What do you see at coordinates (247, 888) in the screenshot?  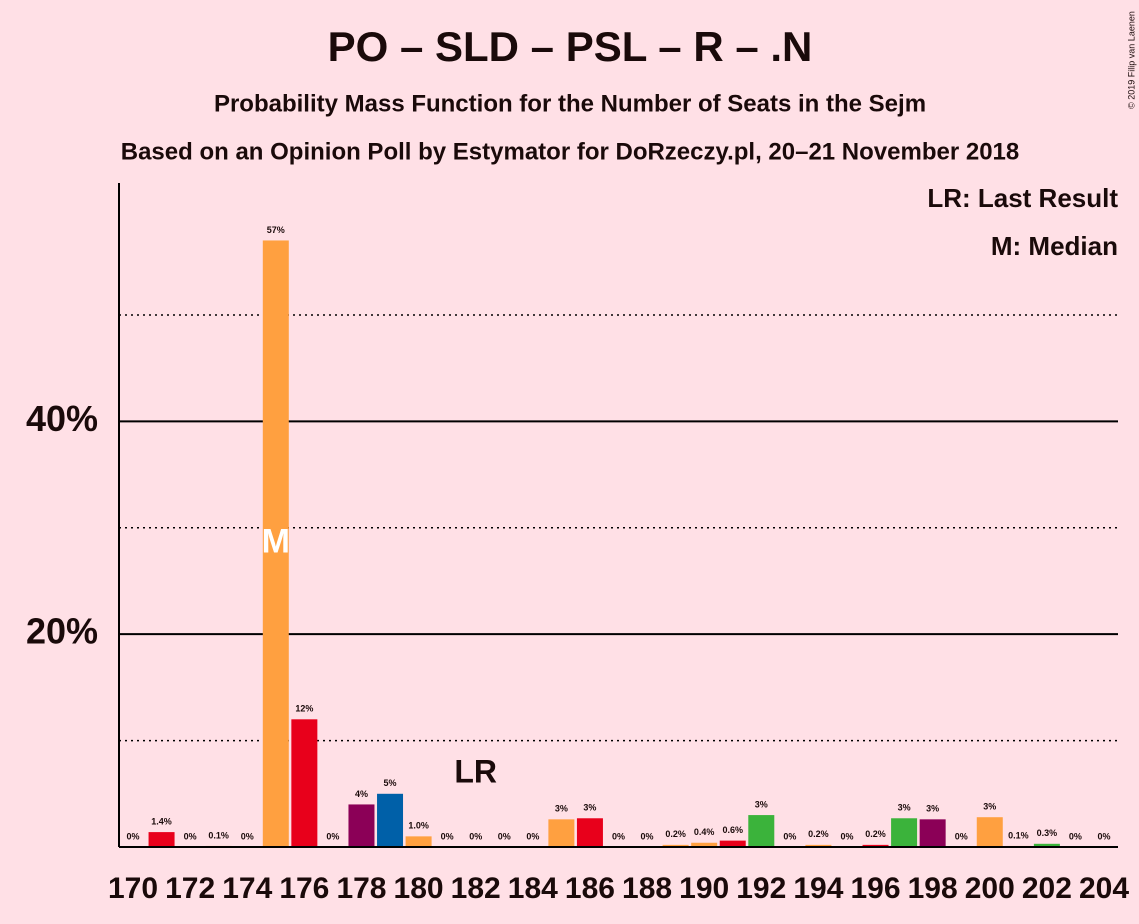 I see `x-tick-label: 174` at bounding box center [247, 888].